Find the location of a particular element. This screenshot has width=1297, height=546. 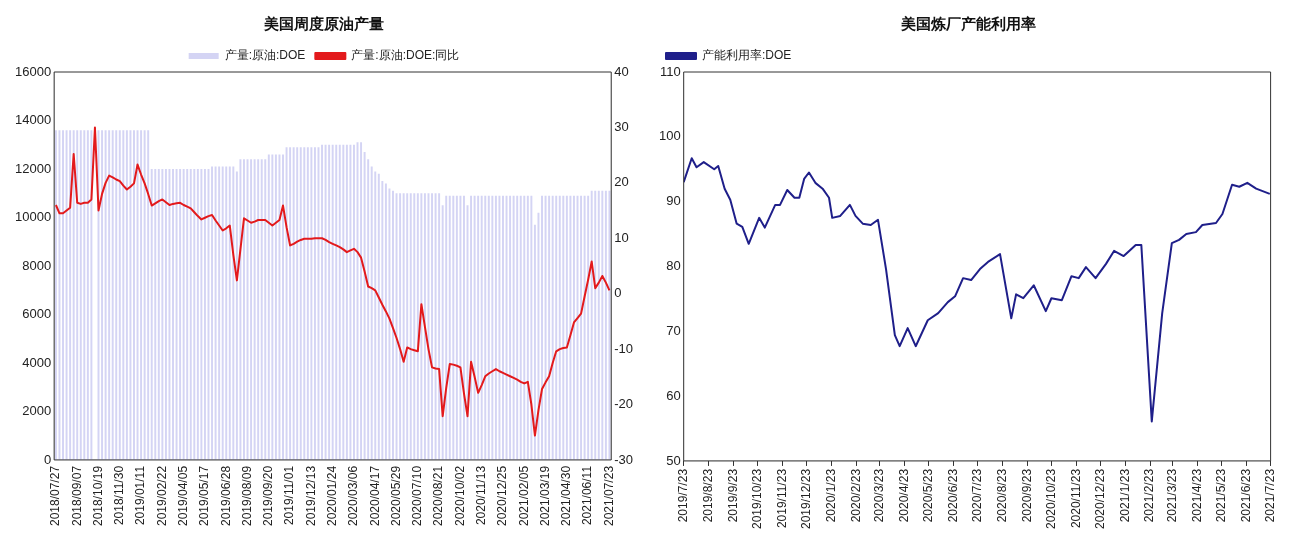

x-tick-label: 2020/11/13 is located at coordinates (481, 495).